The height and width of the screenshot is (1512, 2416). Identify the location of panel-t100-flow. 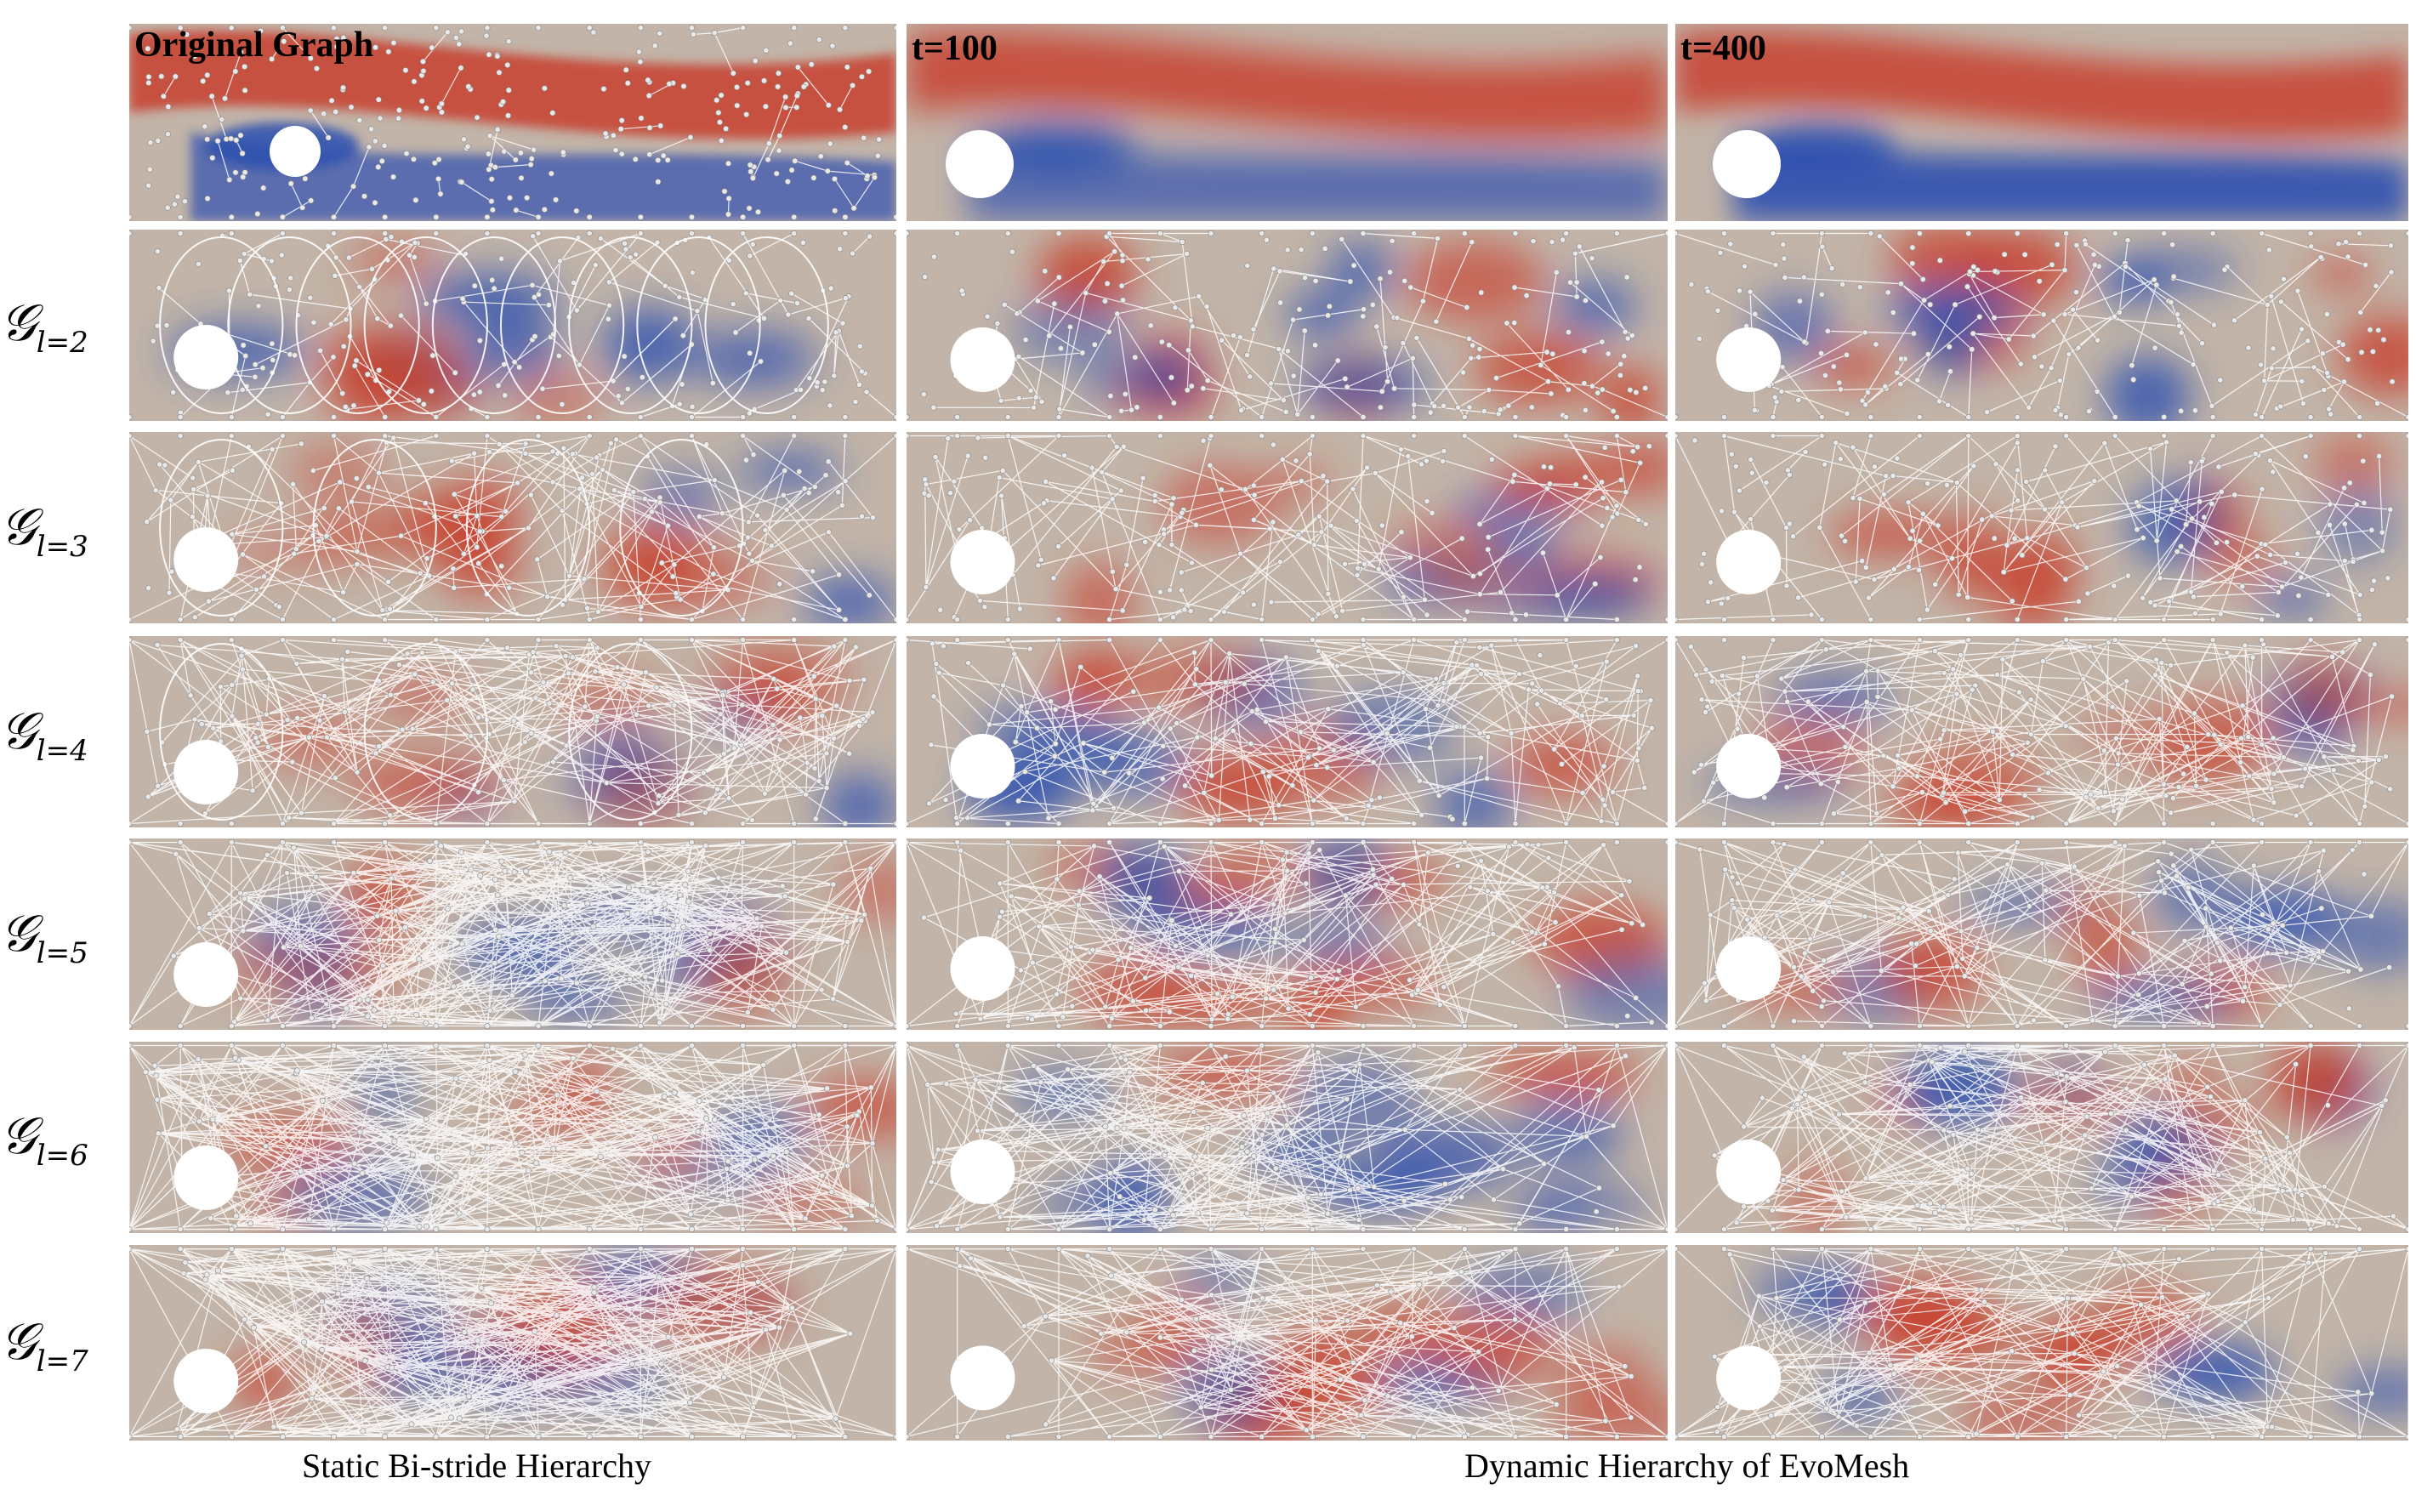
(1288, 122).